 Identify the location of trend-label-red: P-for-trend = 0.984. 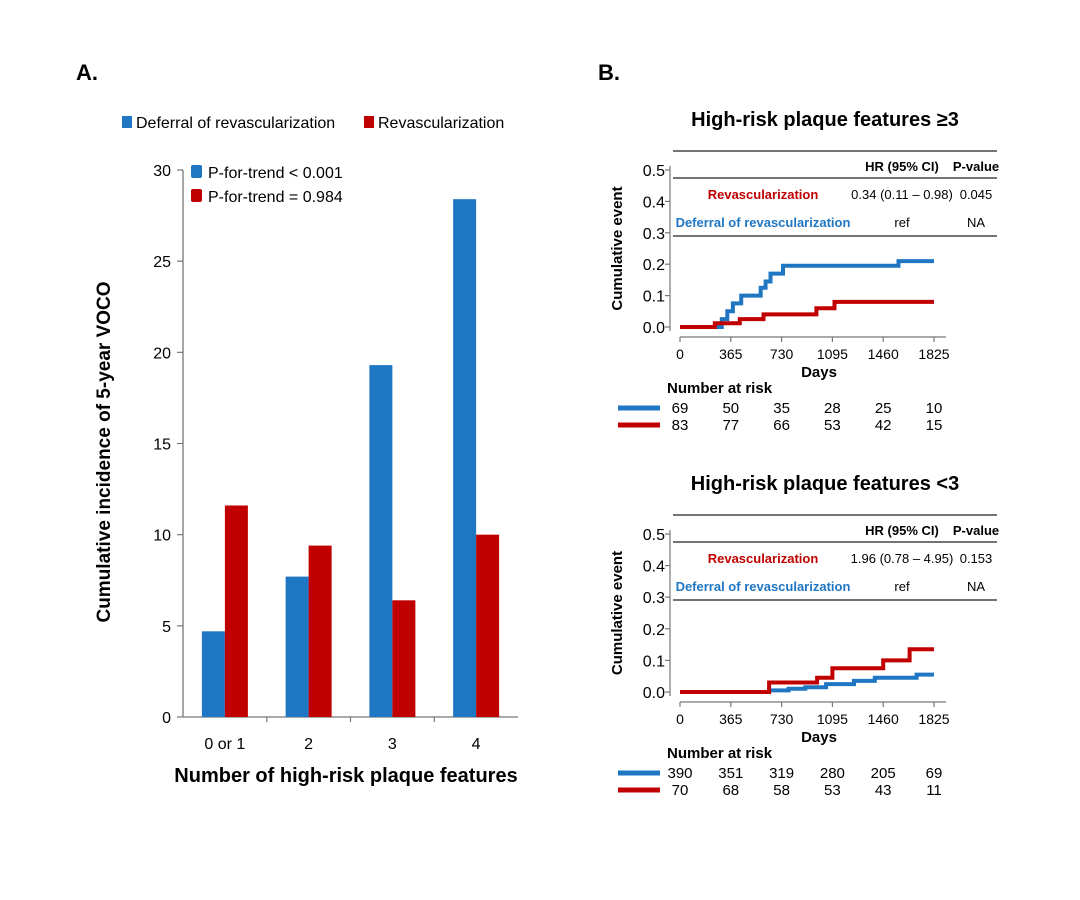
(275, 197).